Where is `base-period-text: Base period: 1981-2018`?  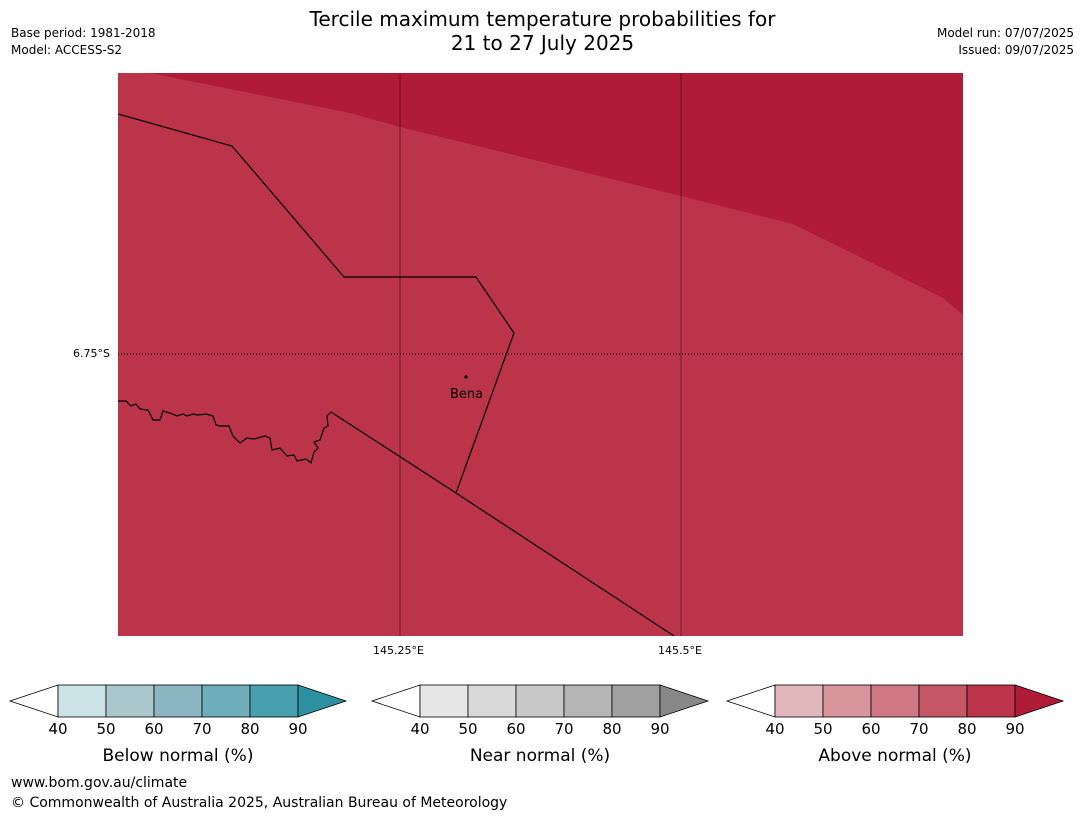 base-period-text: Base period: 1981-2018 is located at coordinates (83, 33).